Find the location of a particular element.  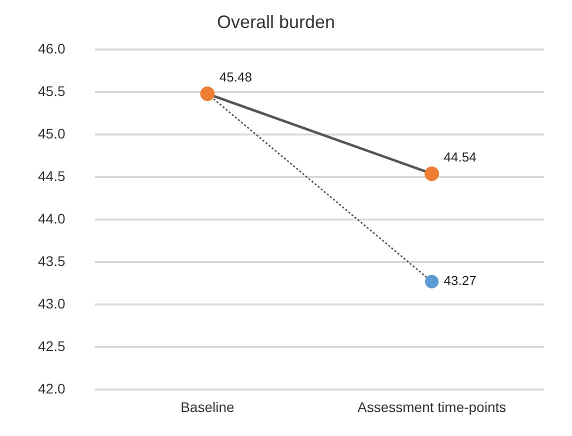

y-tick-label: 46.0 is located at coordinates (52, 48).